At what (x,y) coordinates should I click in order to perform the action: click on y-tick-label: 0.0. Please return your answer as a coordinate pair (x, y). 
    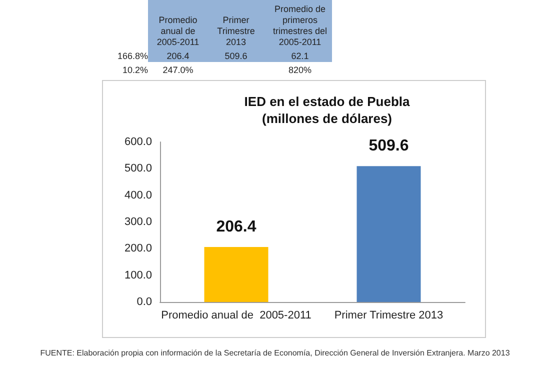
    Looking at the image, I should click on (144, 302).